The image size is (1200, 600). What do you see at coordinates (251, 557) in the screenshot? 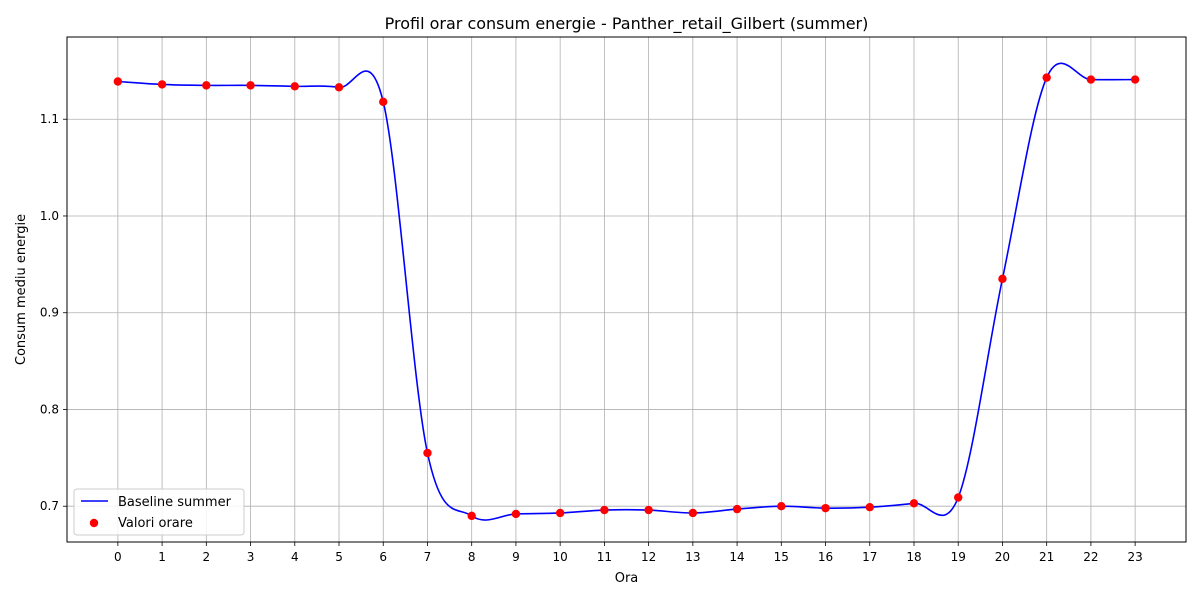
I see `x-tick-label: 3` at bounding box center [251, 557].